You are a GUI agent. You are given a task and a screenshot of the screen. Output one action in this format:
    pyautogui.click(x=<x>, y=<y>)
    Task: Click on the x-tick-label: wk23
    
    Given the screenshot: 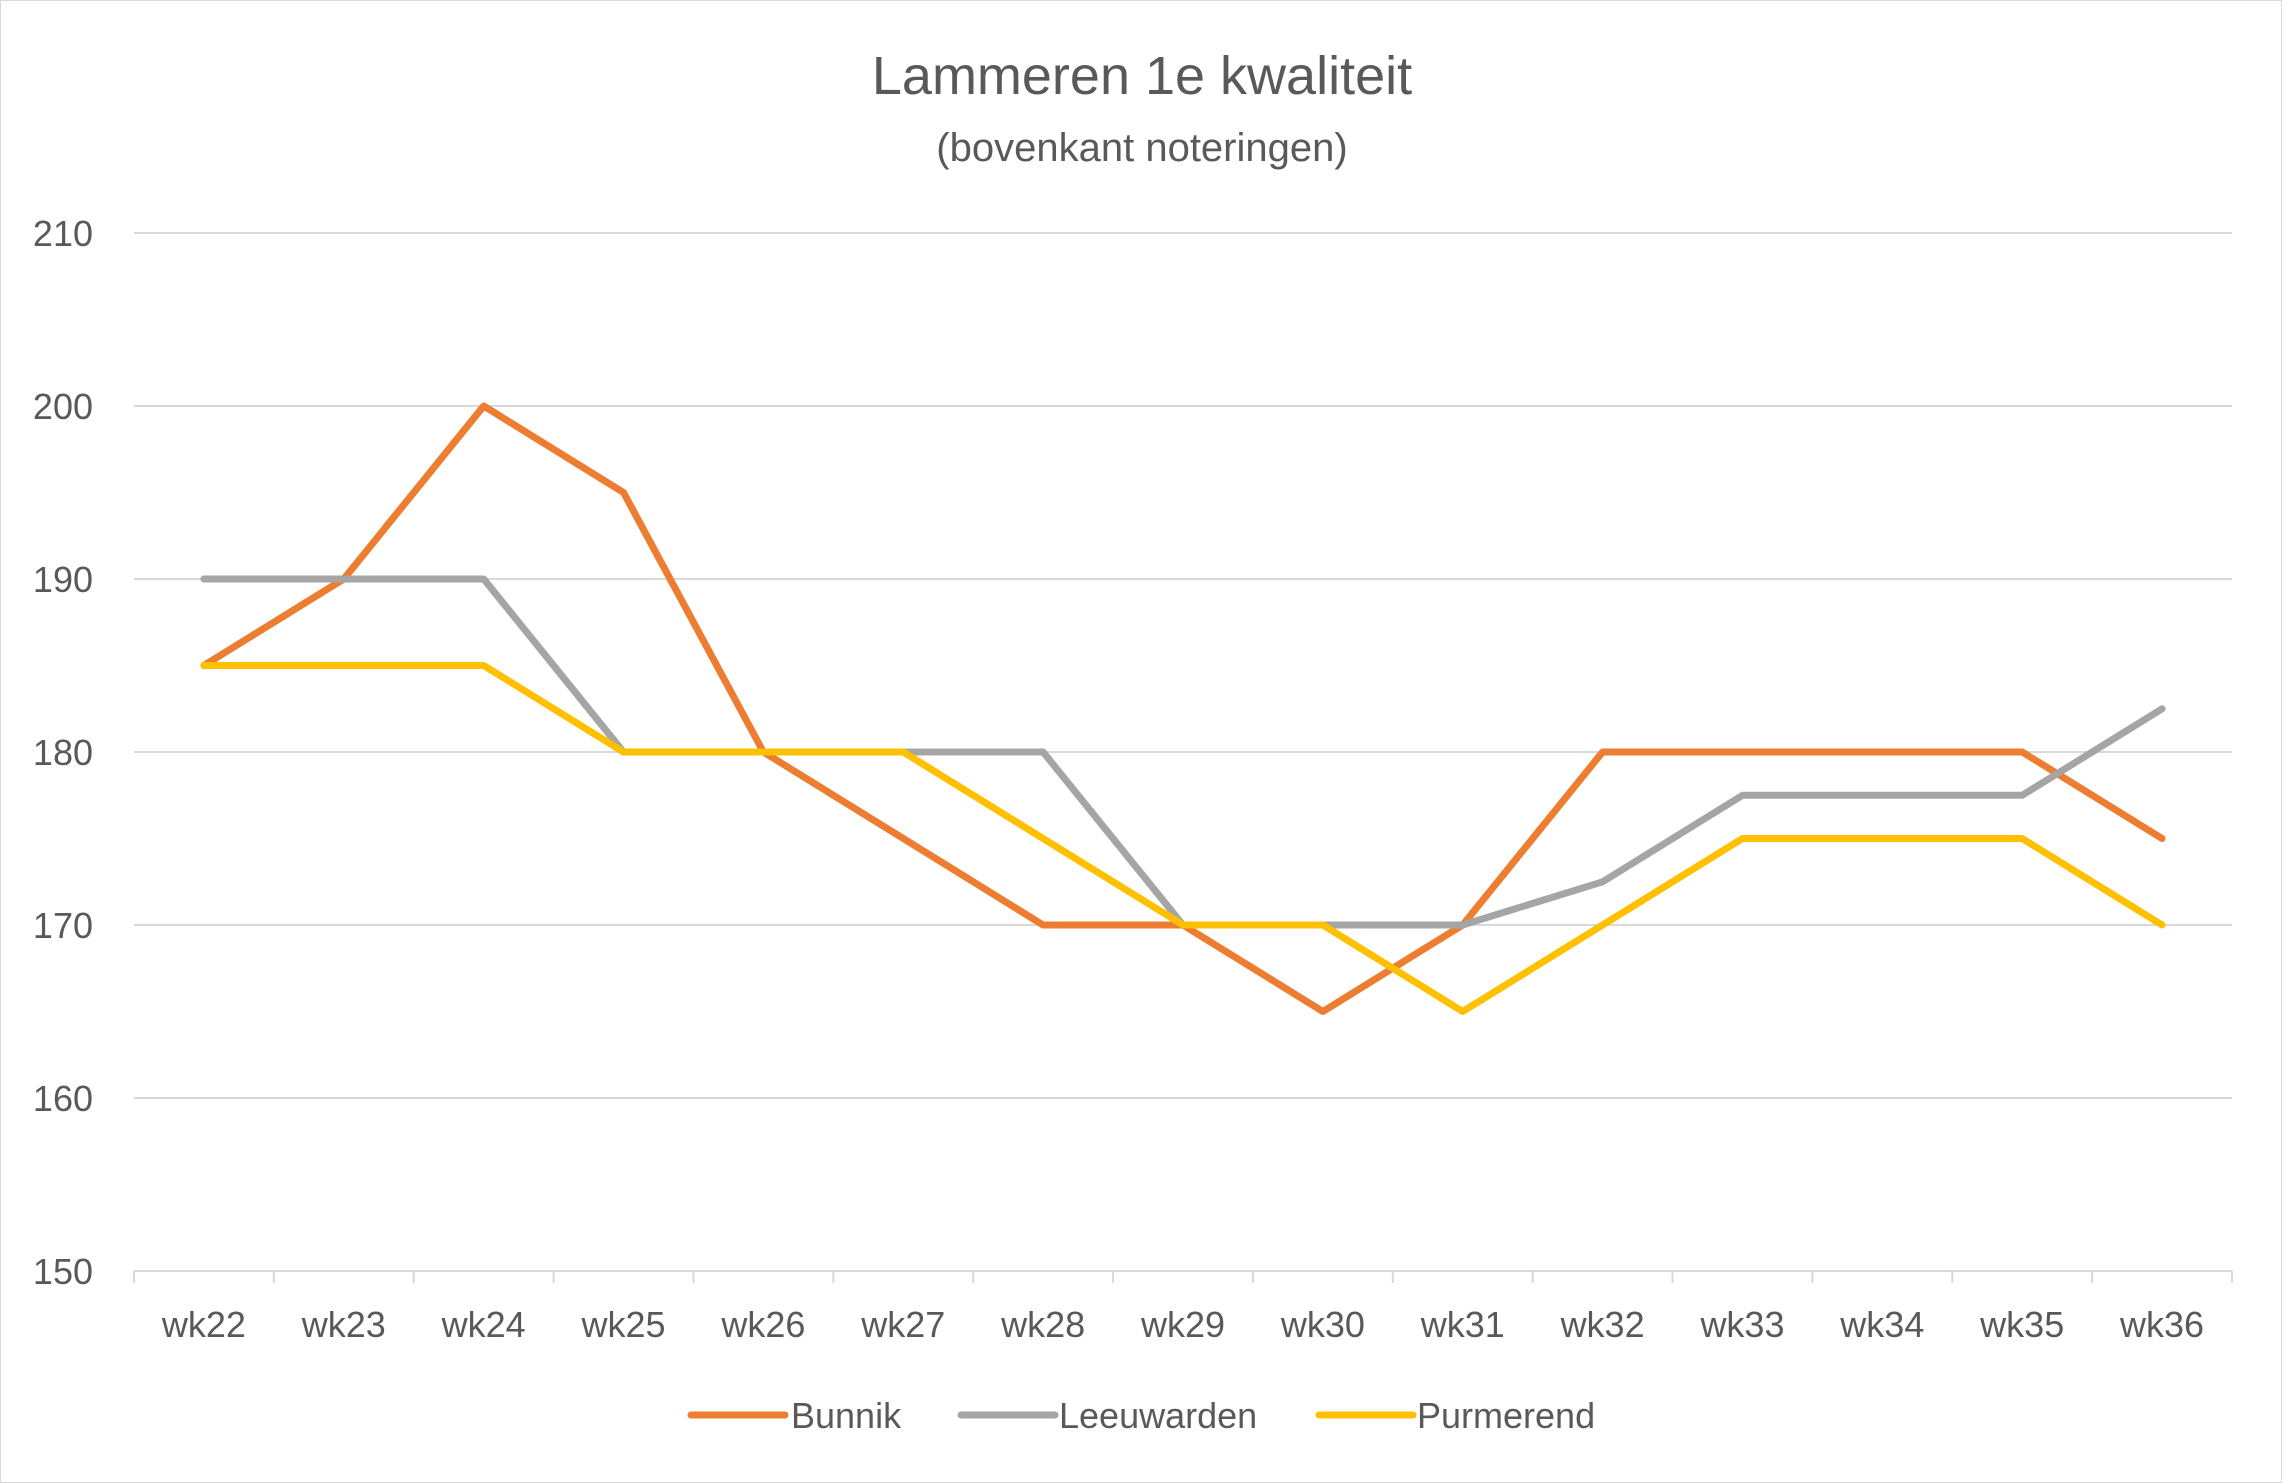 What is the action you would take?
    pyautogui.click(x=343, y=1324)
    